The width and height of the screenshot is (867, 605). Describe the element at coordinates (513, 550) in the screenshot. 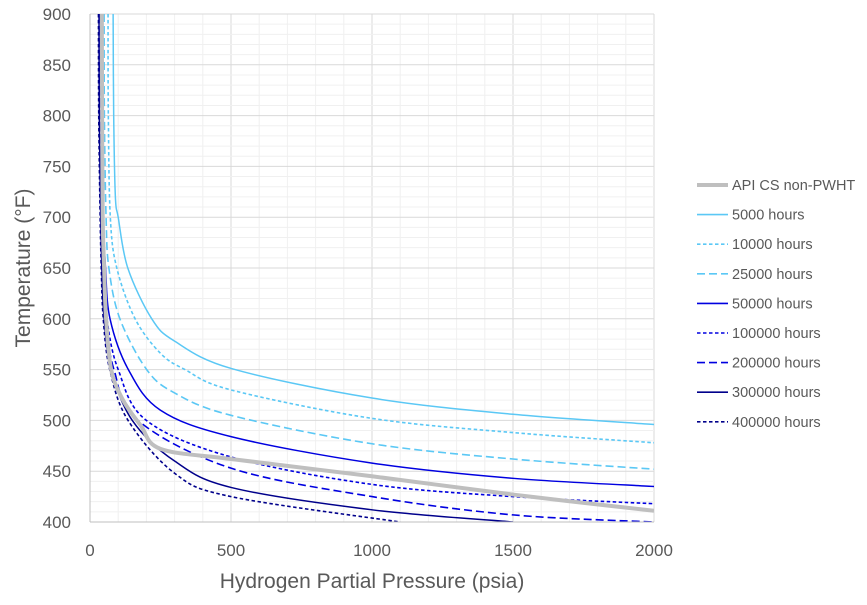

I see `x-tick-label: 1500` at that location.